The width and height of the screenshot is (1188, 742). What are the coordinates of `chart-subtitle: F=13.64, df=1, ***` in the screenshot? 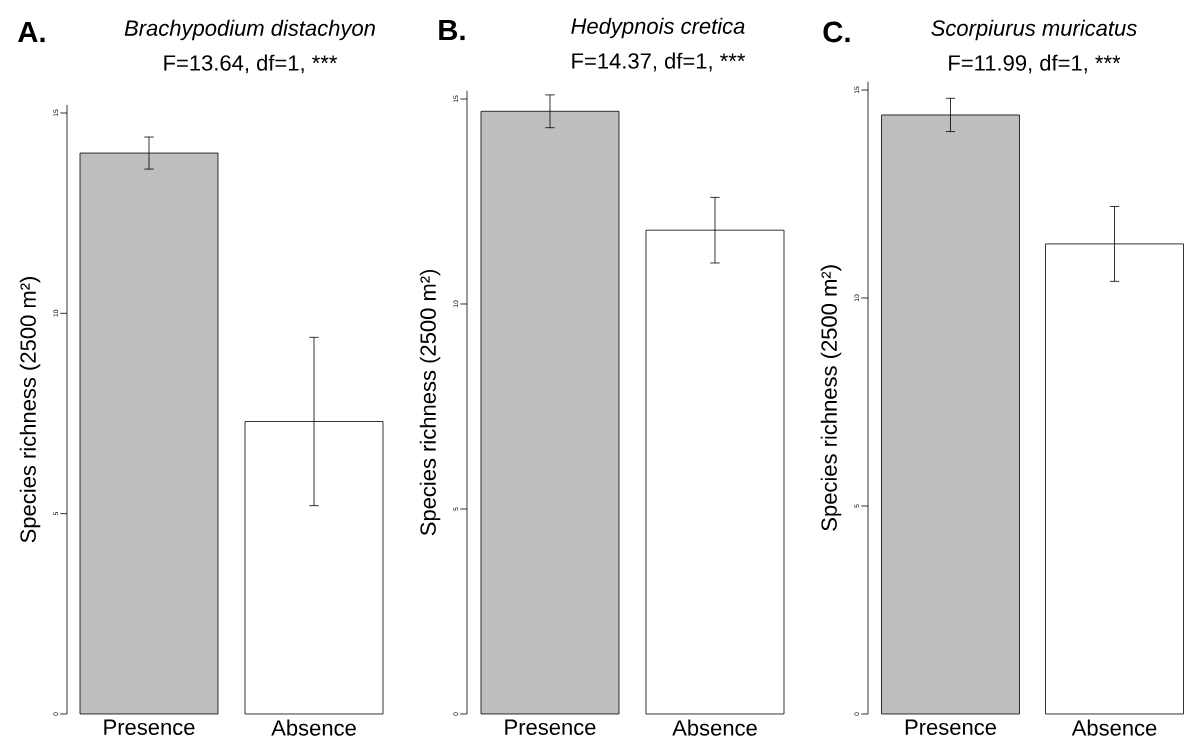 It's located at (251, 64).